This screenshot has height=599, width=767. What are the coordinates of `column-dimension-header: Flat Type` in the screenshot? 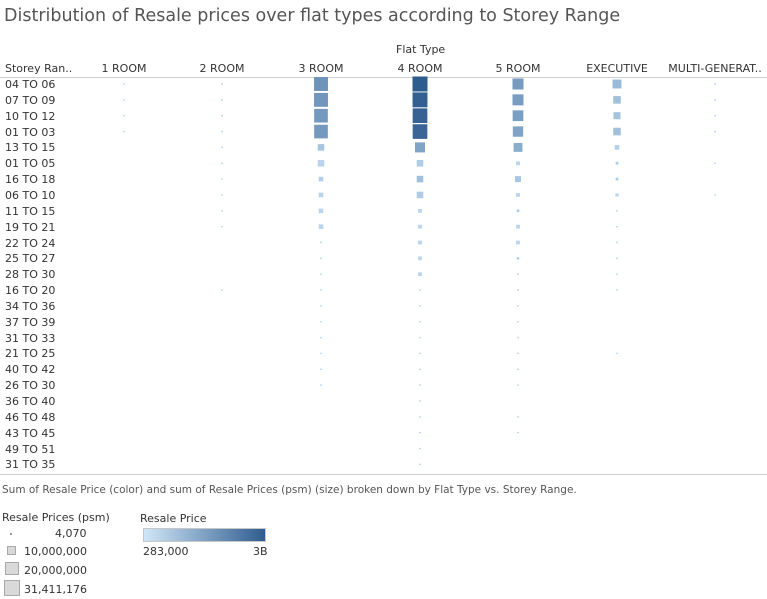 It's located at (421, 49).